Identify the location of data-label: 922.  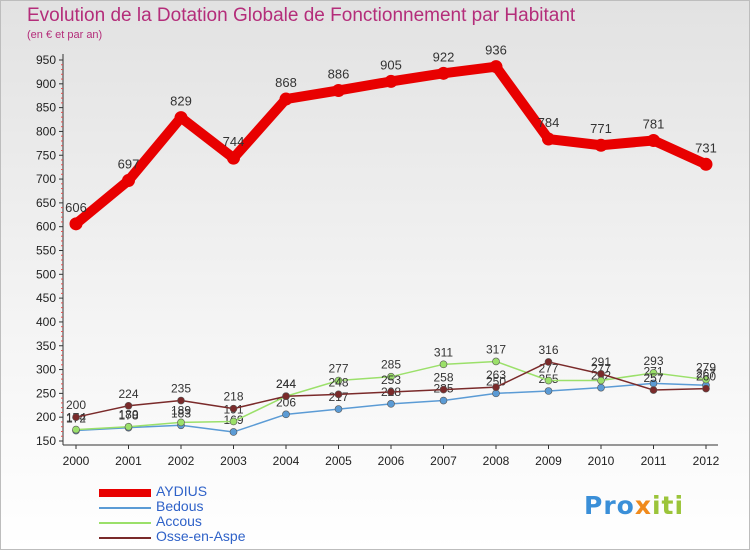
(444, 56).